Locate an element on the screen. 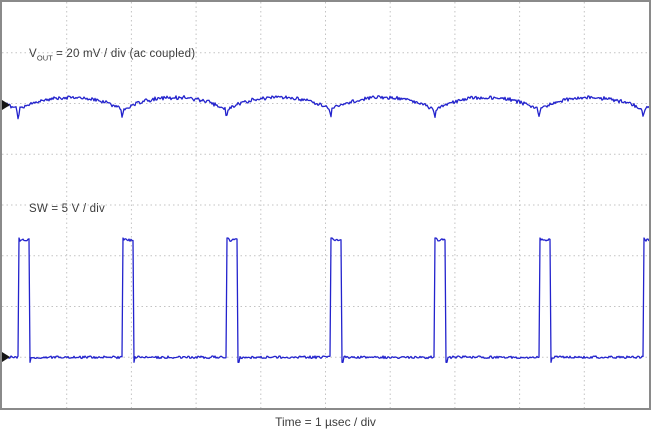 The image size is (651, 436). timebase-label: Time = 1 µsec / div is located at coordinates (325, 422).